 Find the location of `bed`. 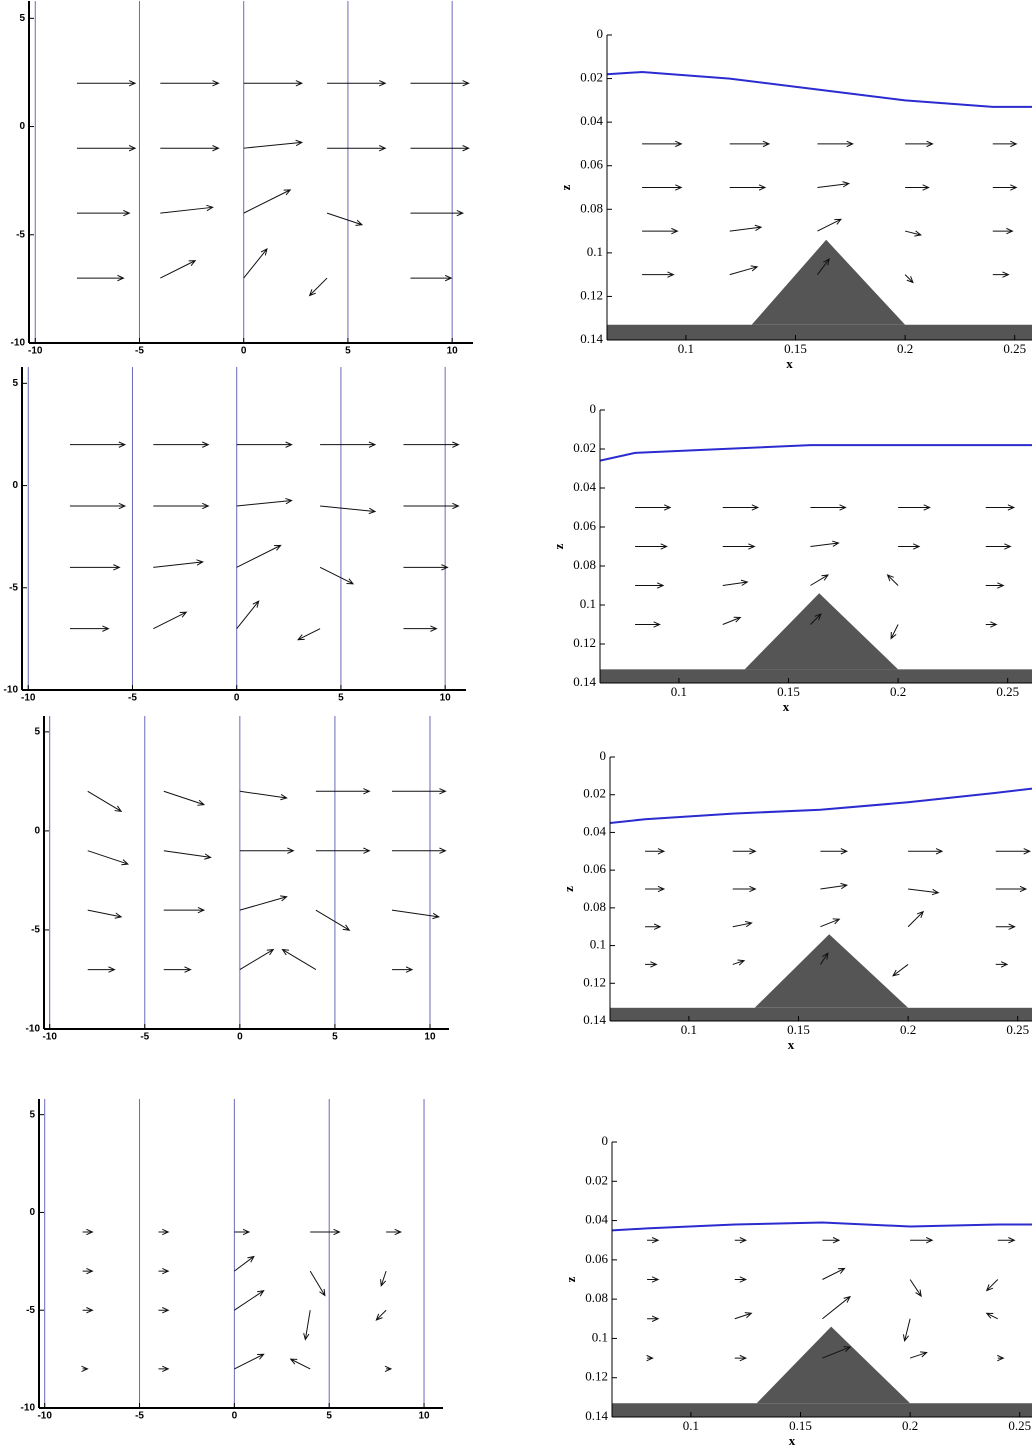

bed is located at coordinates (821, 1014).